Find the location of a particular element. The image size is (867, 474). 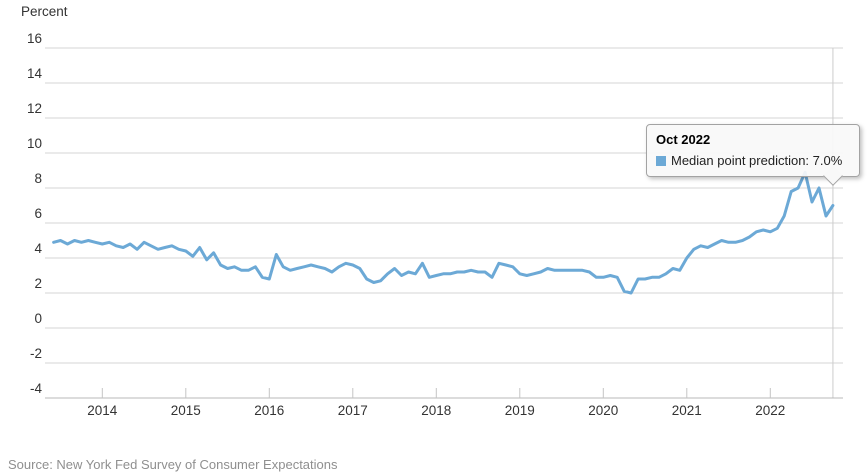

x-axis-tick-label: 2017 is located at coordinates (353, 410).